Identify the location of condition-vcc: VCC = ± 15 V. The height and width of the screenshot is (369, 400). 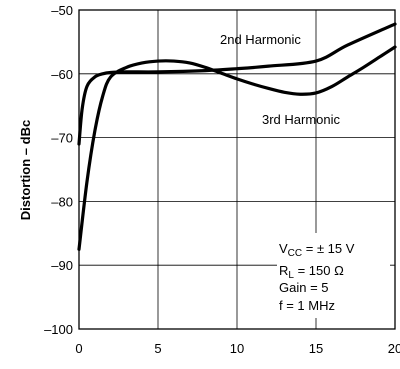
(317, 250).